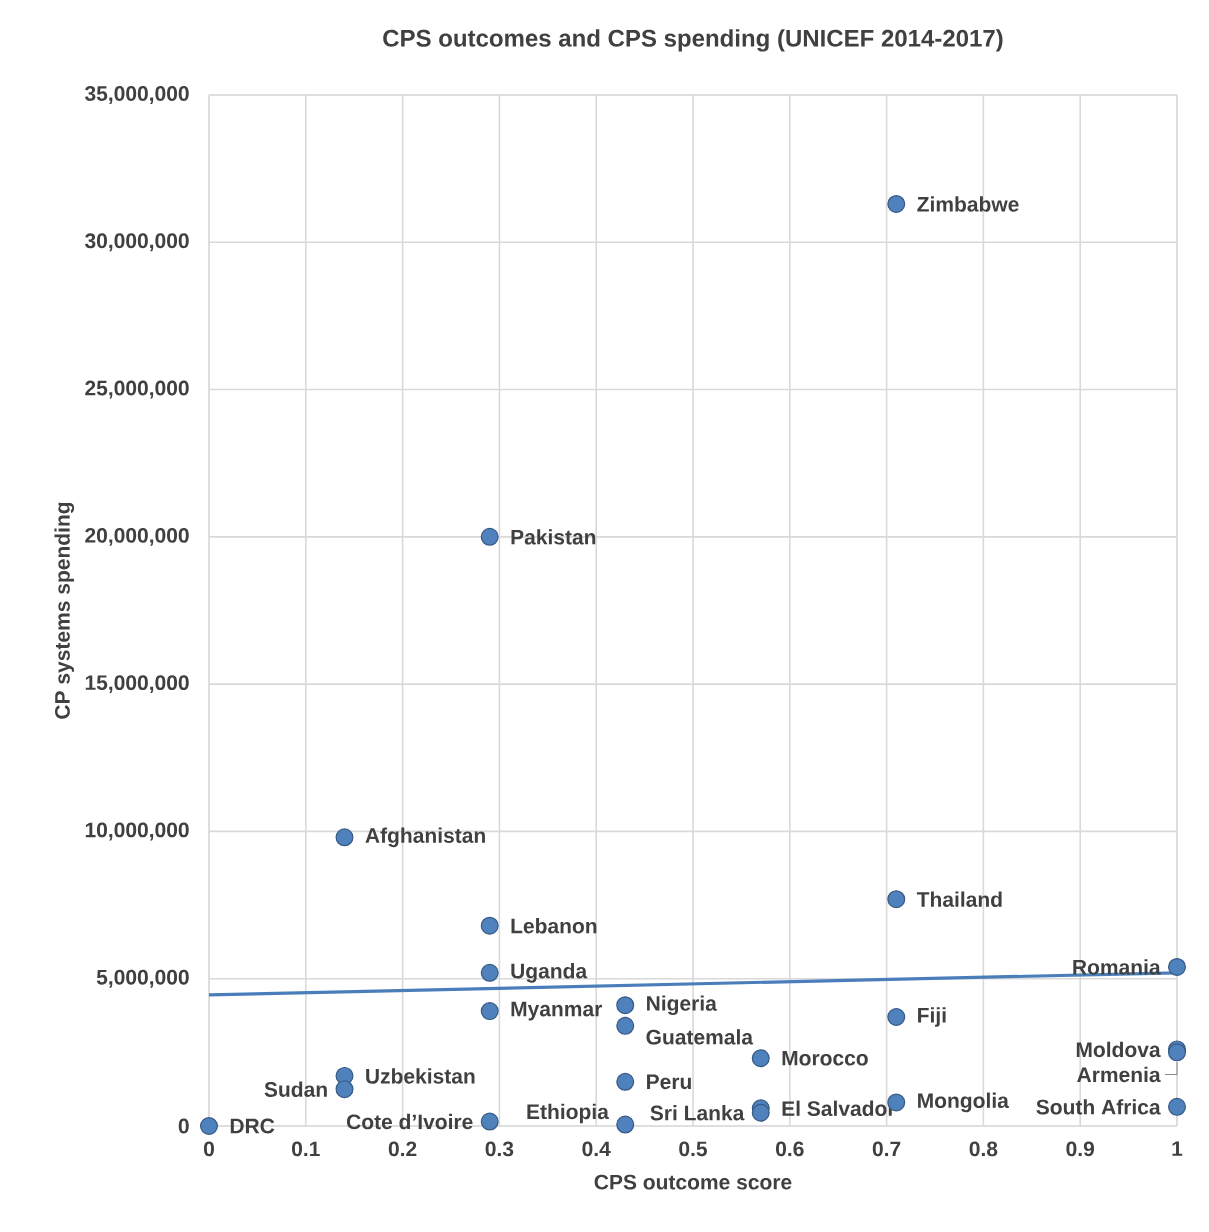 The height and width of the screenshot is (1232, 1209). What do you see at coordinates (136, 95) in the screenshot?
I see `y-tick-label: 35,000,000` at bounding box center [136, 95].